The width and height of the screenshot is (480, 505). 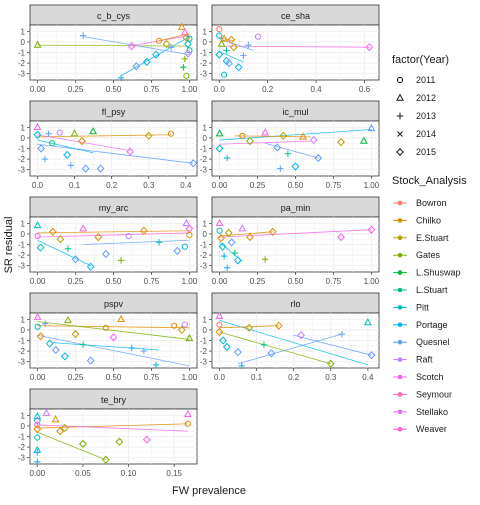 What do you see at coordinates (38, 185) in the screenshot?
I see `x-tick-label: 0.0` at bounding box center [38, 185].